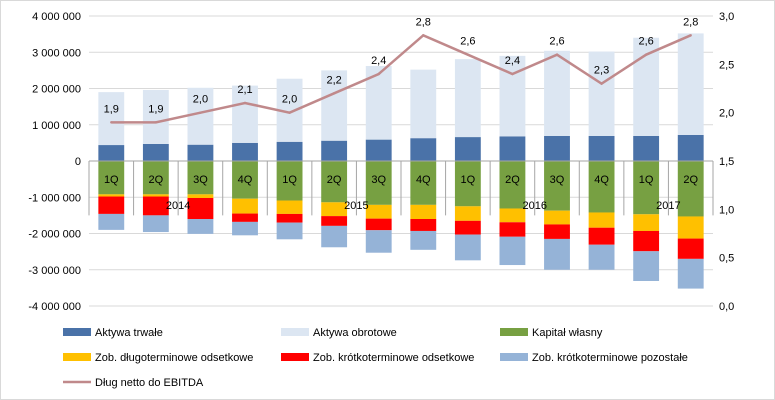 This screenshot has width=775, height=400. Describe the element at coordinates (78, 162) in the screenshot. I see `y-left-tick-label: 0` at that location.